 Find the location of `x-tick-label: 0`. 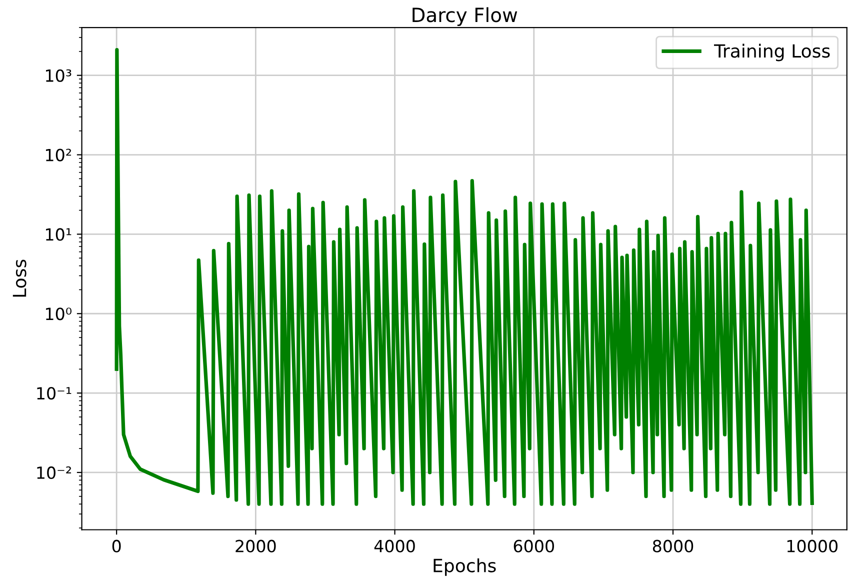

x-tick-label: 0 is located at coordinates (116, 546).